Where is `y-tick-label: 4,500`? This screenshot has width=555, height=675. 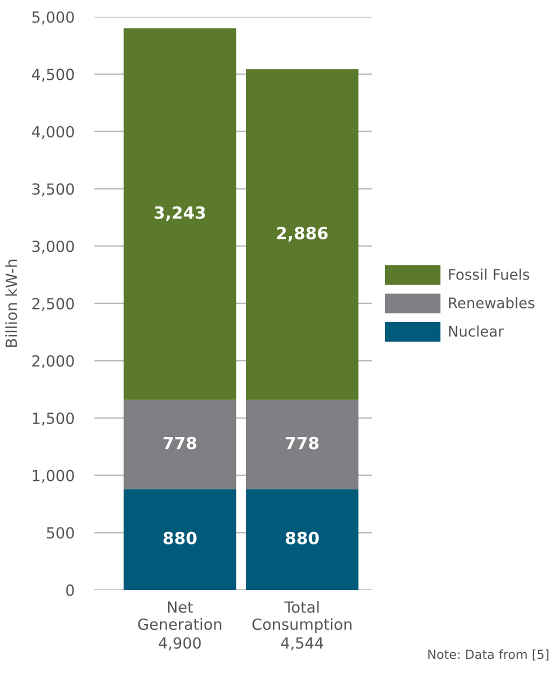 y-tick-label: 4,500 is located at coordinates (53, 75).